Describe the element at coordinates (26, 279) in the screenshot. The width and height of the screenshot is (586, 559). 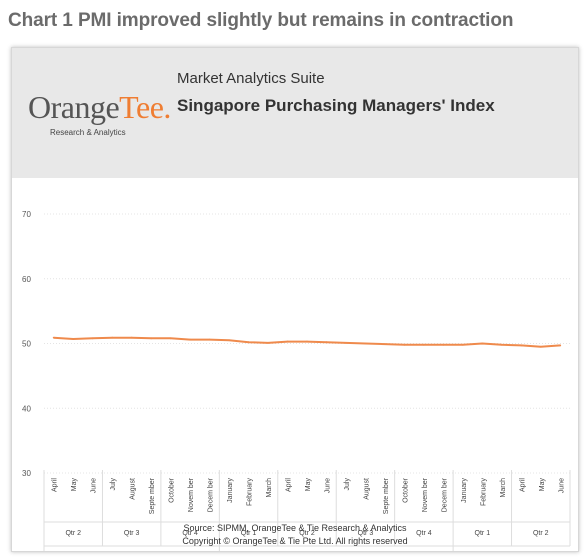
I see `y-tick-label: 60` at that location.